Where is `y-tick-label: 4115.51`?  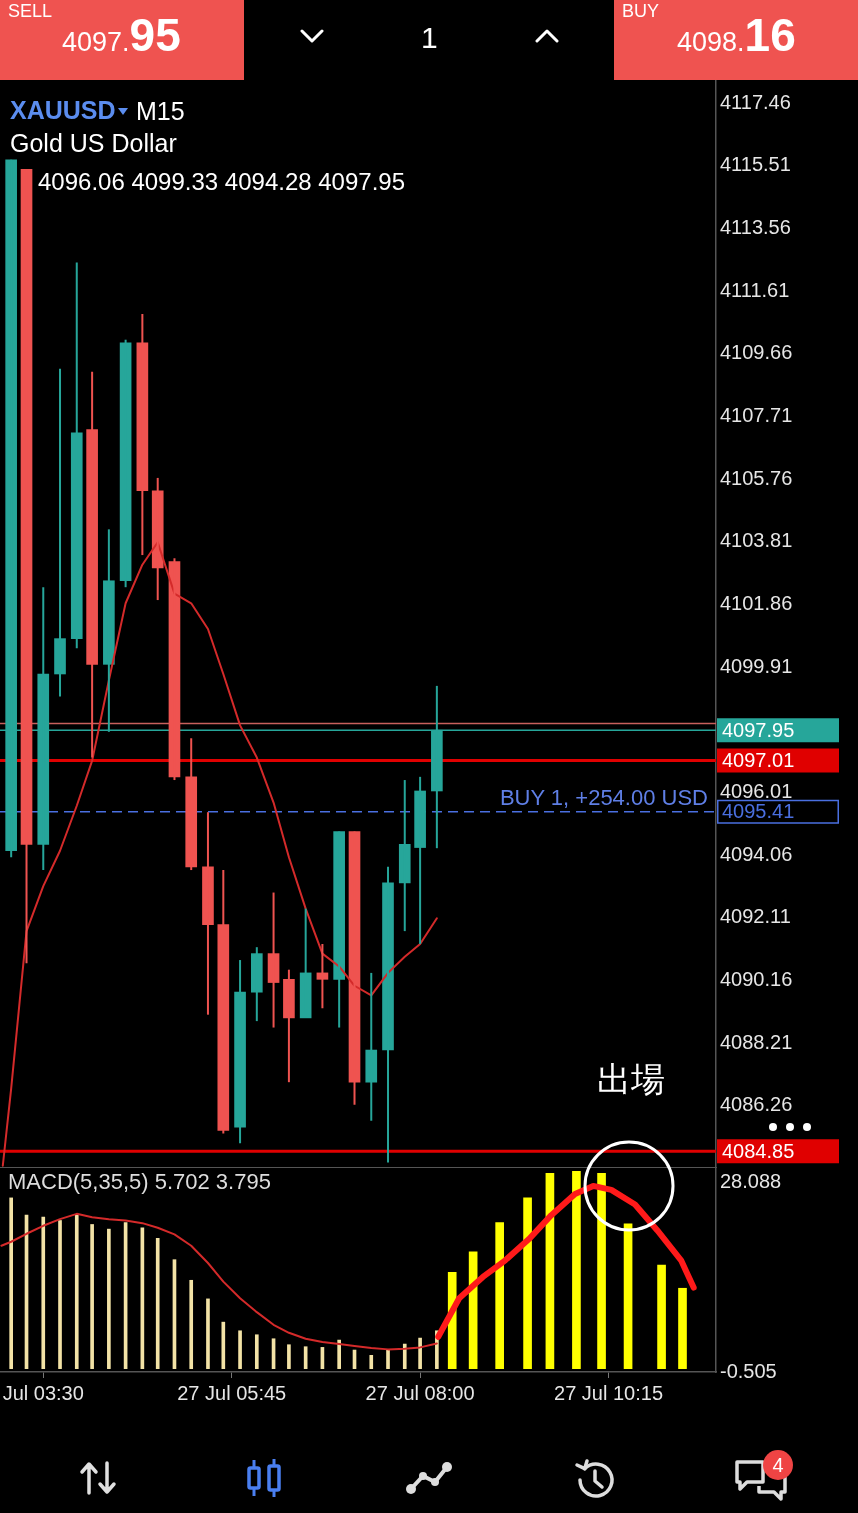 y-tick-label: 4115.51 is located at coordinates (755, 164).